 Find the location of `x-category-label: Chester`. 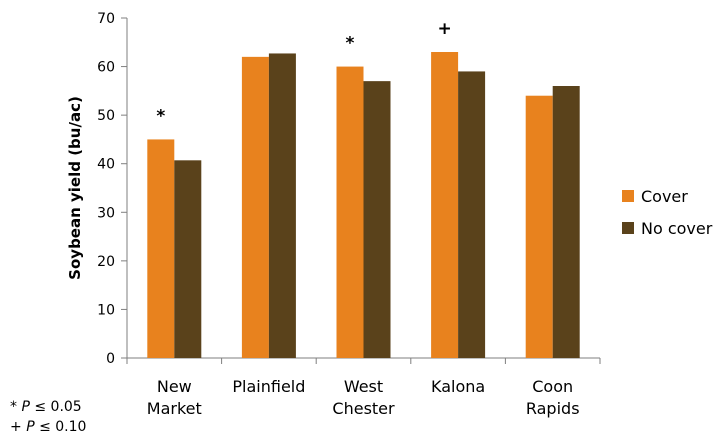

x-category-label: Chester is located at coordinates (363, 408).